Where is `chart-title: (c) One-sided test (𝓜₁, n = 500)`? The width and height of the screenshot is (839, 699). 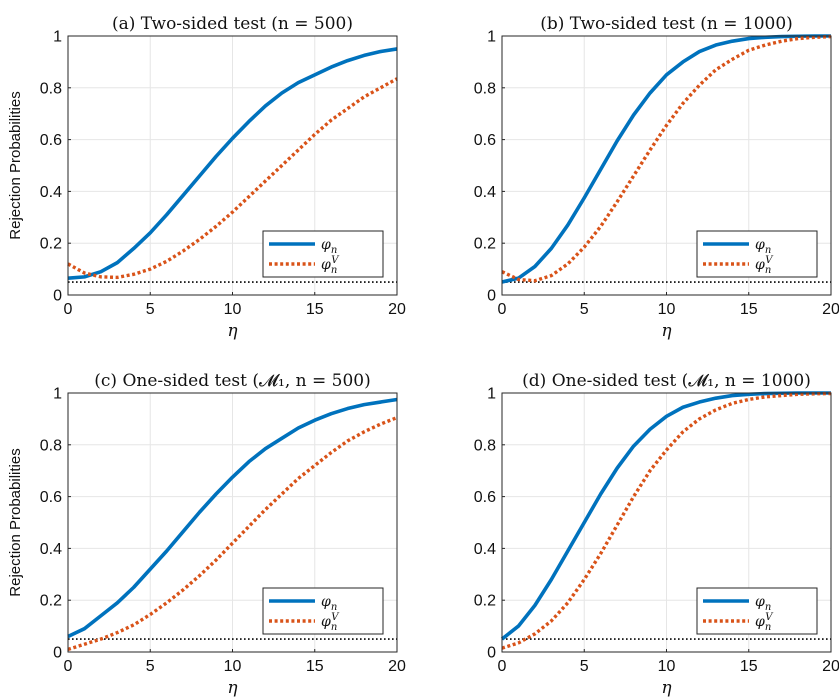 chart-title: (c) One-sided test (𝓜₁, n = 500) is located at coordinates (232, 381).